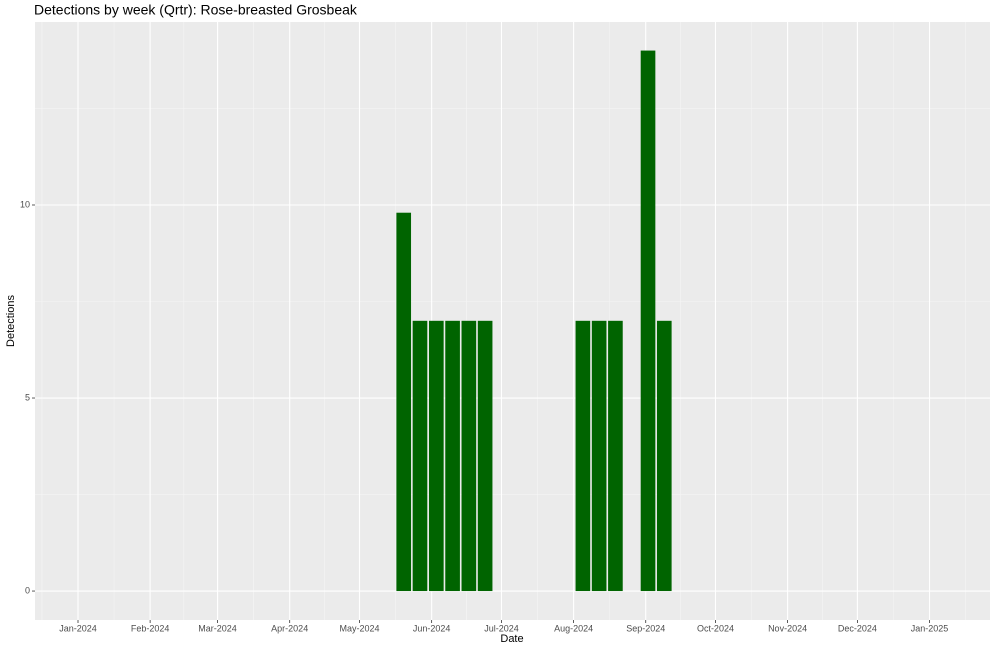  What do you see at coordinates (150, 628) in the screenshot?
I see `x-tick-label: Feb-2024` at bounding box center [150, 628].